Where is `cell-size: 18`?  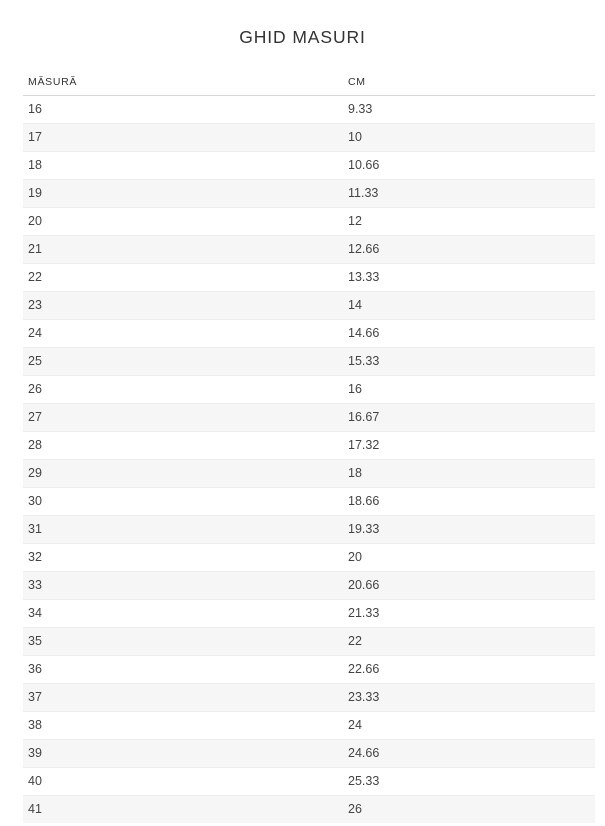
cell-size: 18 is located at coordinates (183, 165).